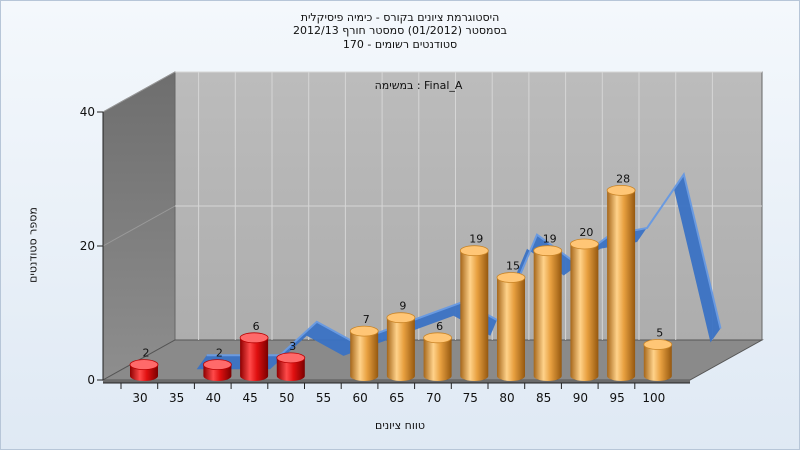  What do you see at coordinates (402, 306) in the screenshot?
I see `bar-value-label: 9` at bounding box center [402, 306].